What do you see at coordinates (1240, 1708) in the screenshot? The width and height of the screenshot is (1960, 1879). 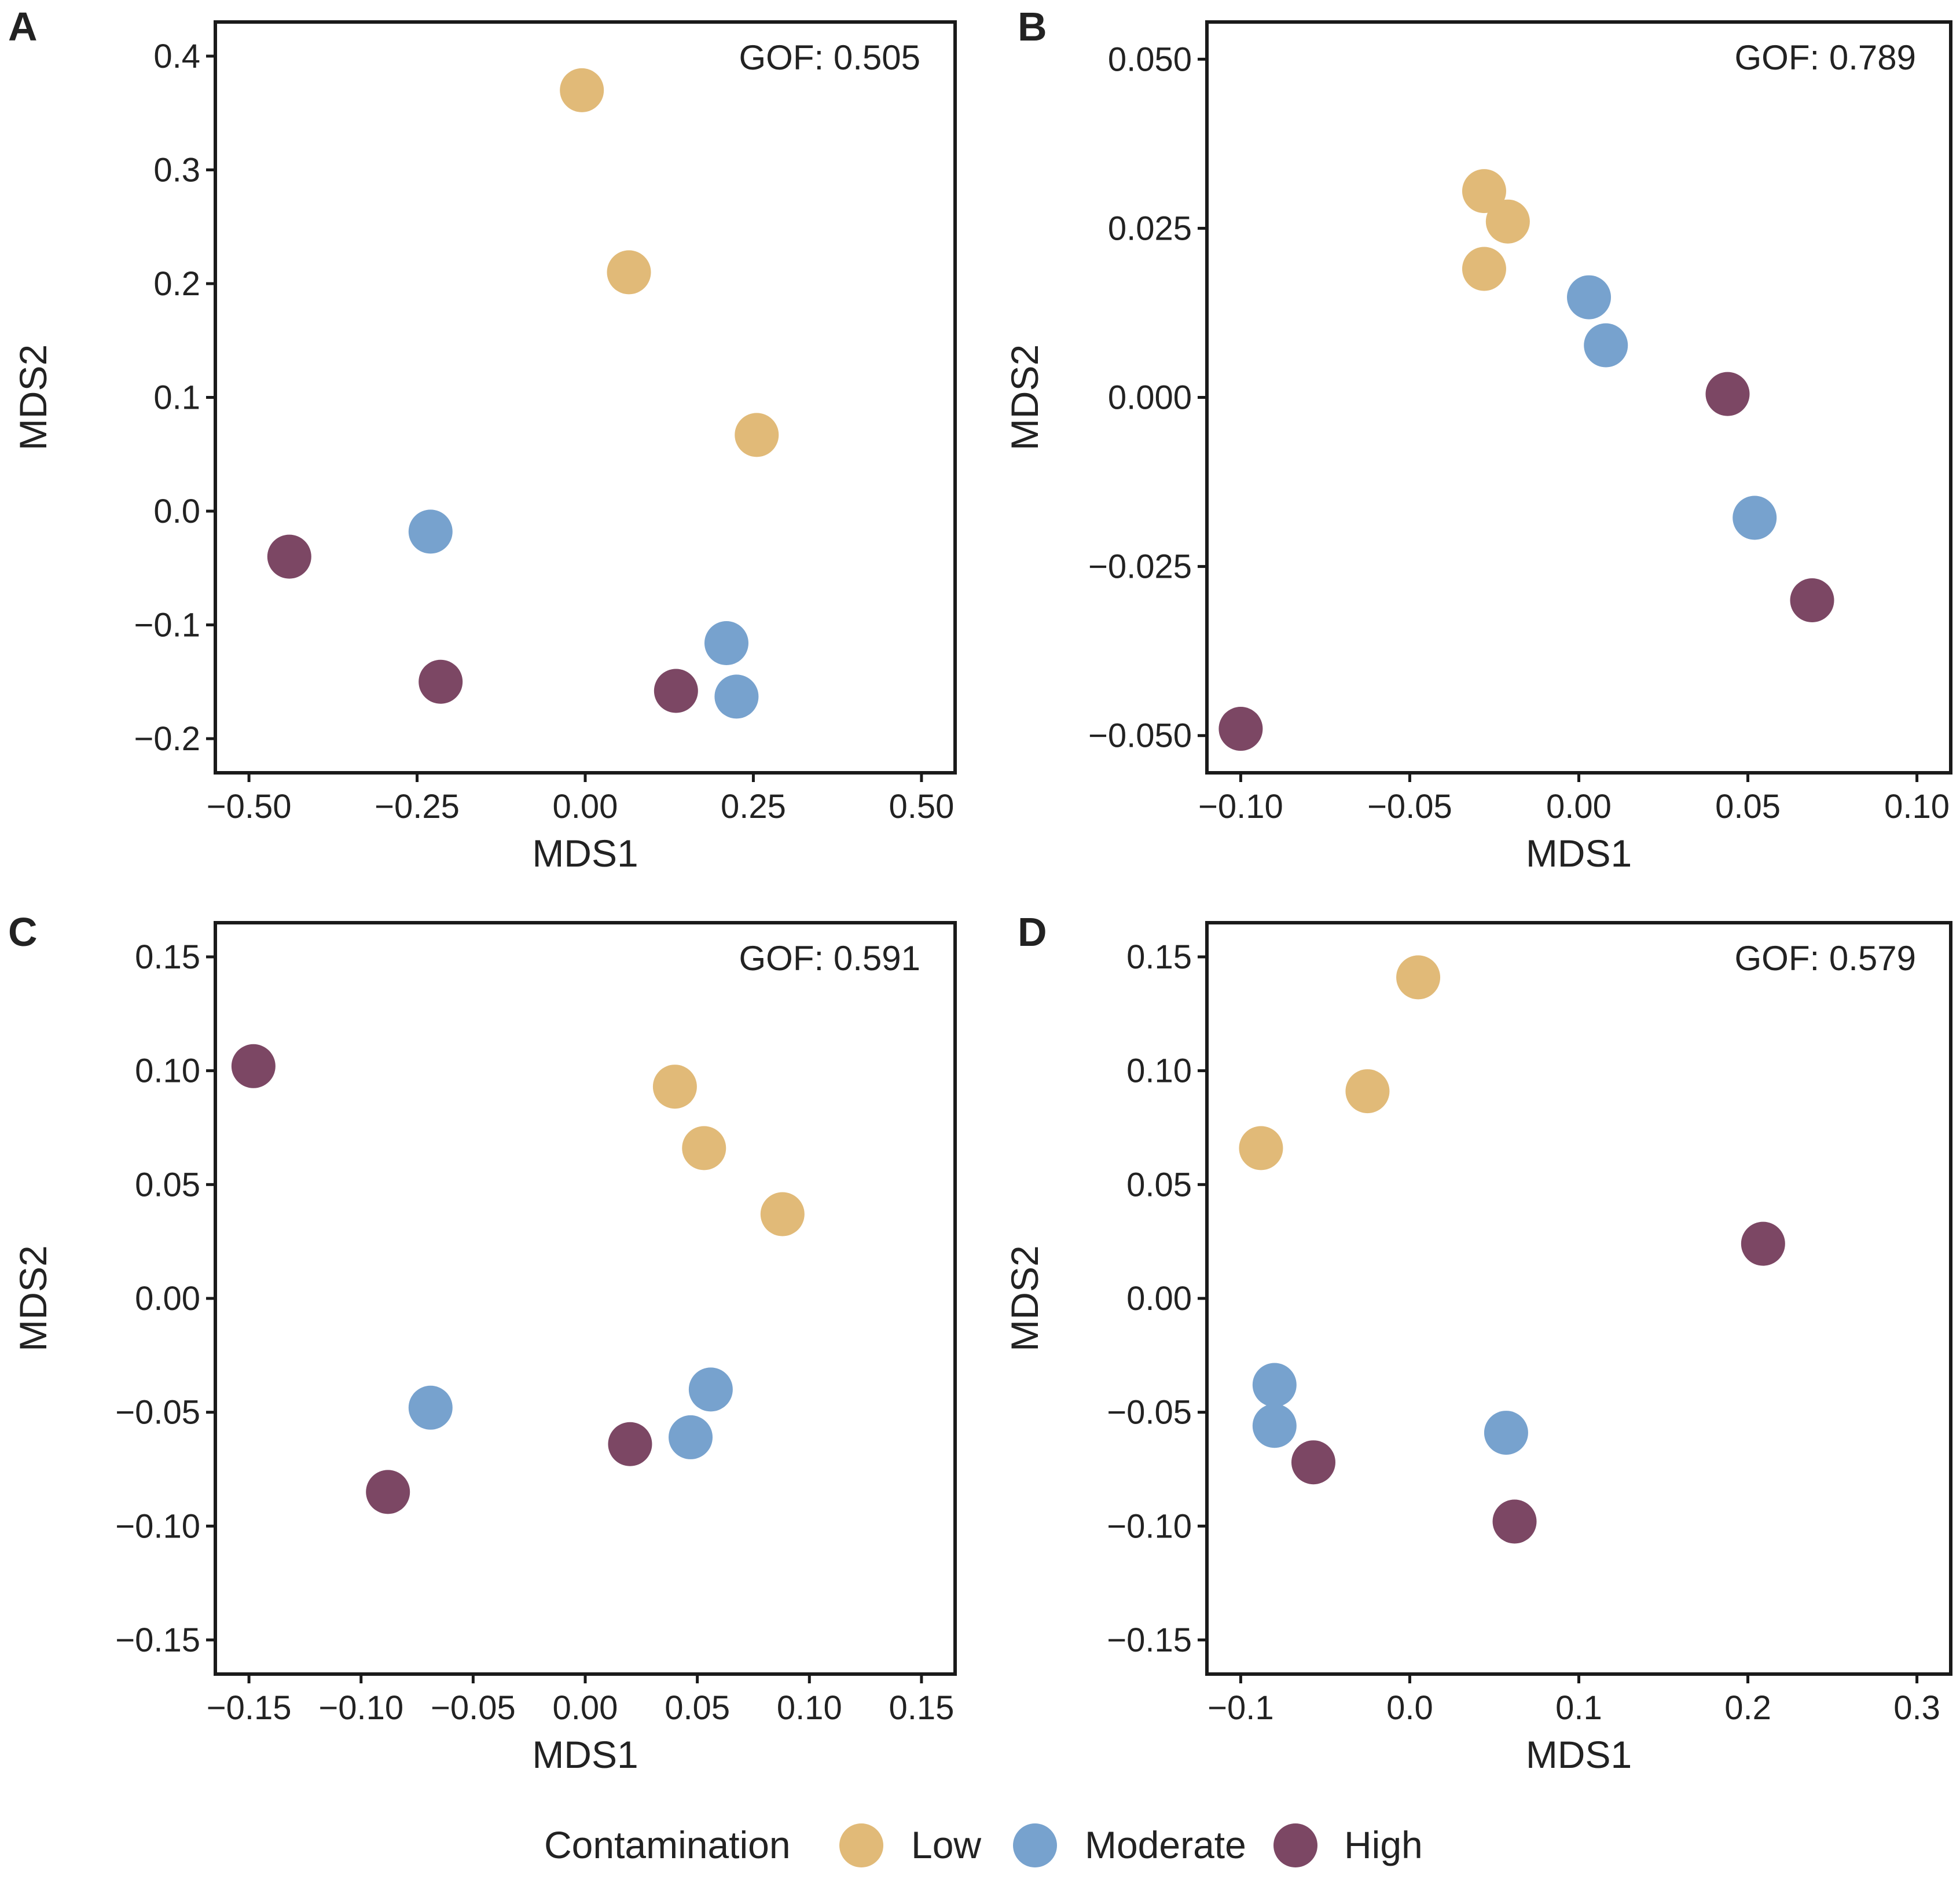 I see `x-tick-label: −0.1` at bounding box center [1240, 1708].